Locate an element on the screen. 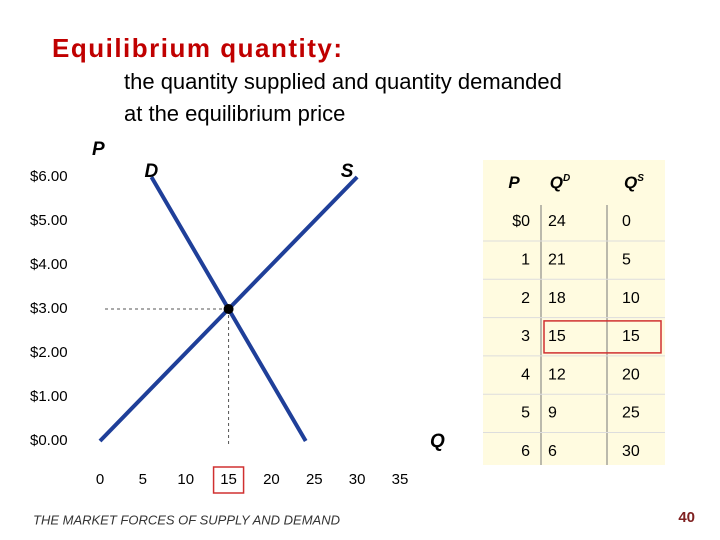 The height and width of the screenshot is (540, 720). x-tick-label: 10 is located at coordinates (185, 479).